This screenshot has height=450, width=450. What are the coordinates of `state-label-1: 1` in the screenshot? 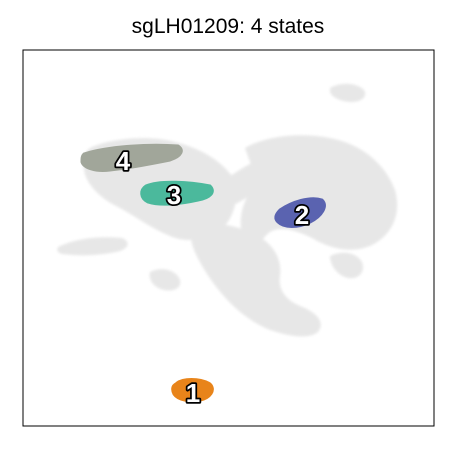 It's located at (193, 393).